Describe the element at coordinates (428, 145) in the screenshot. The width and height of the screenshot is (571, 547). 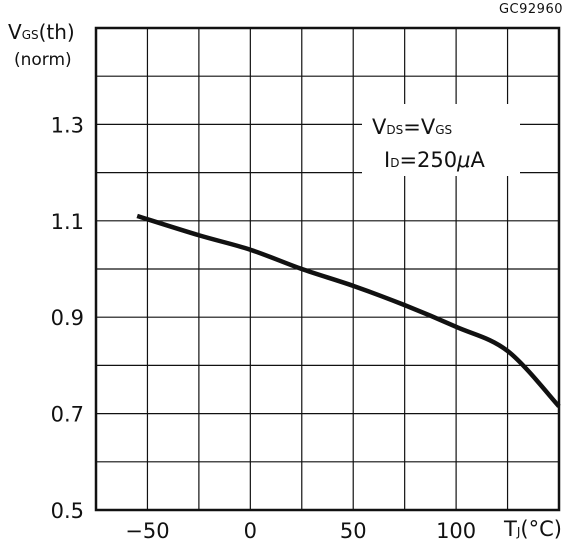
I see `test-conditions: VDS=VGS ID=250μA` at that location.